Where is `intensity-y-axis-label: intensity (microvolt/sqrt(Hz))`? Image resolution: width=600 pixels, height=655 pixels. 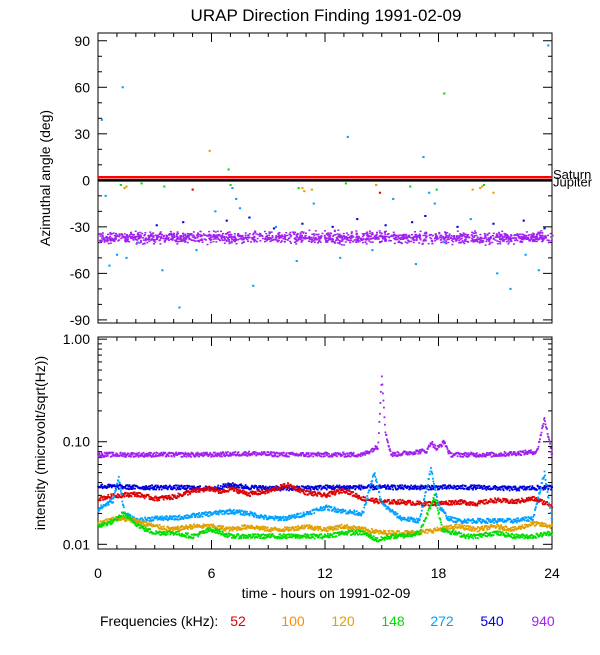 intensity-y-axis-label: intensity (microvolt/sqrt(Hz)) is located at coordinates (40, 443).